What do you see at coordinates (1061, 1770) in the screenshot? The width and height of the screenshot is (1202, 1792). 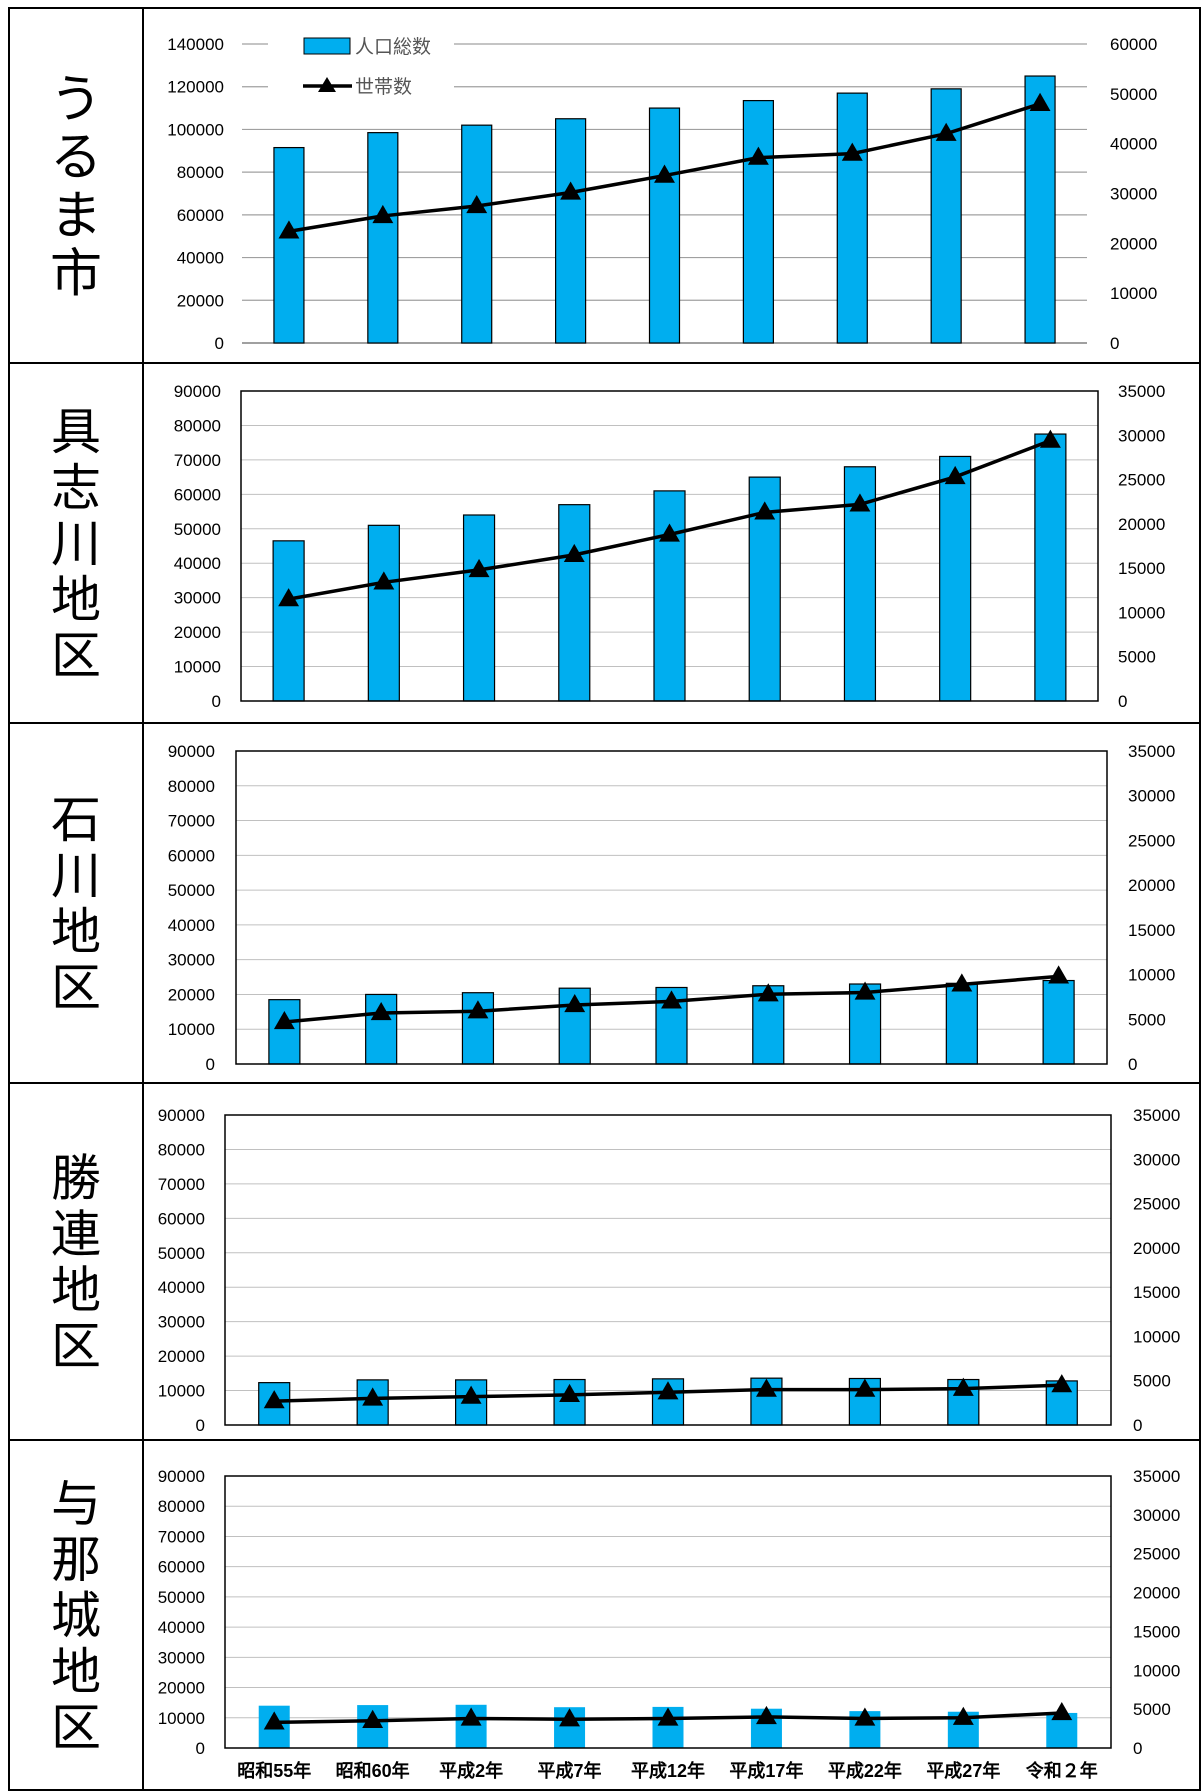 I see `x-tick-label: 令和２年` at bounding box center [1061, 1770].